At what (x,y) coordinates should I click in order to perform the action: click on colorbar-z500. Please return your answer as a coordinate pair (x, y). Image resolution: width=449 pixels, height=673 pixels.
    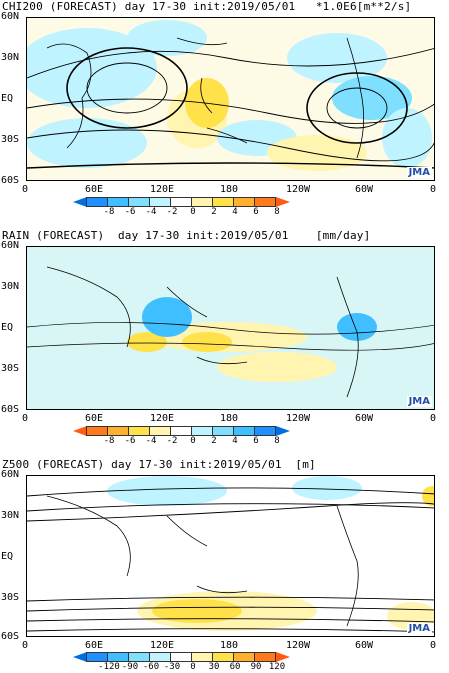
    Looking at the image, I should click on (181, 657).